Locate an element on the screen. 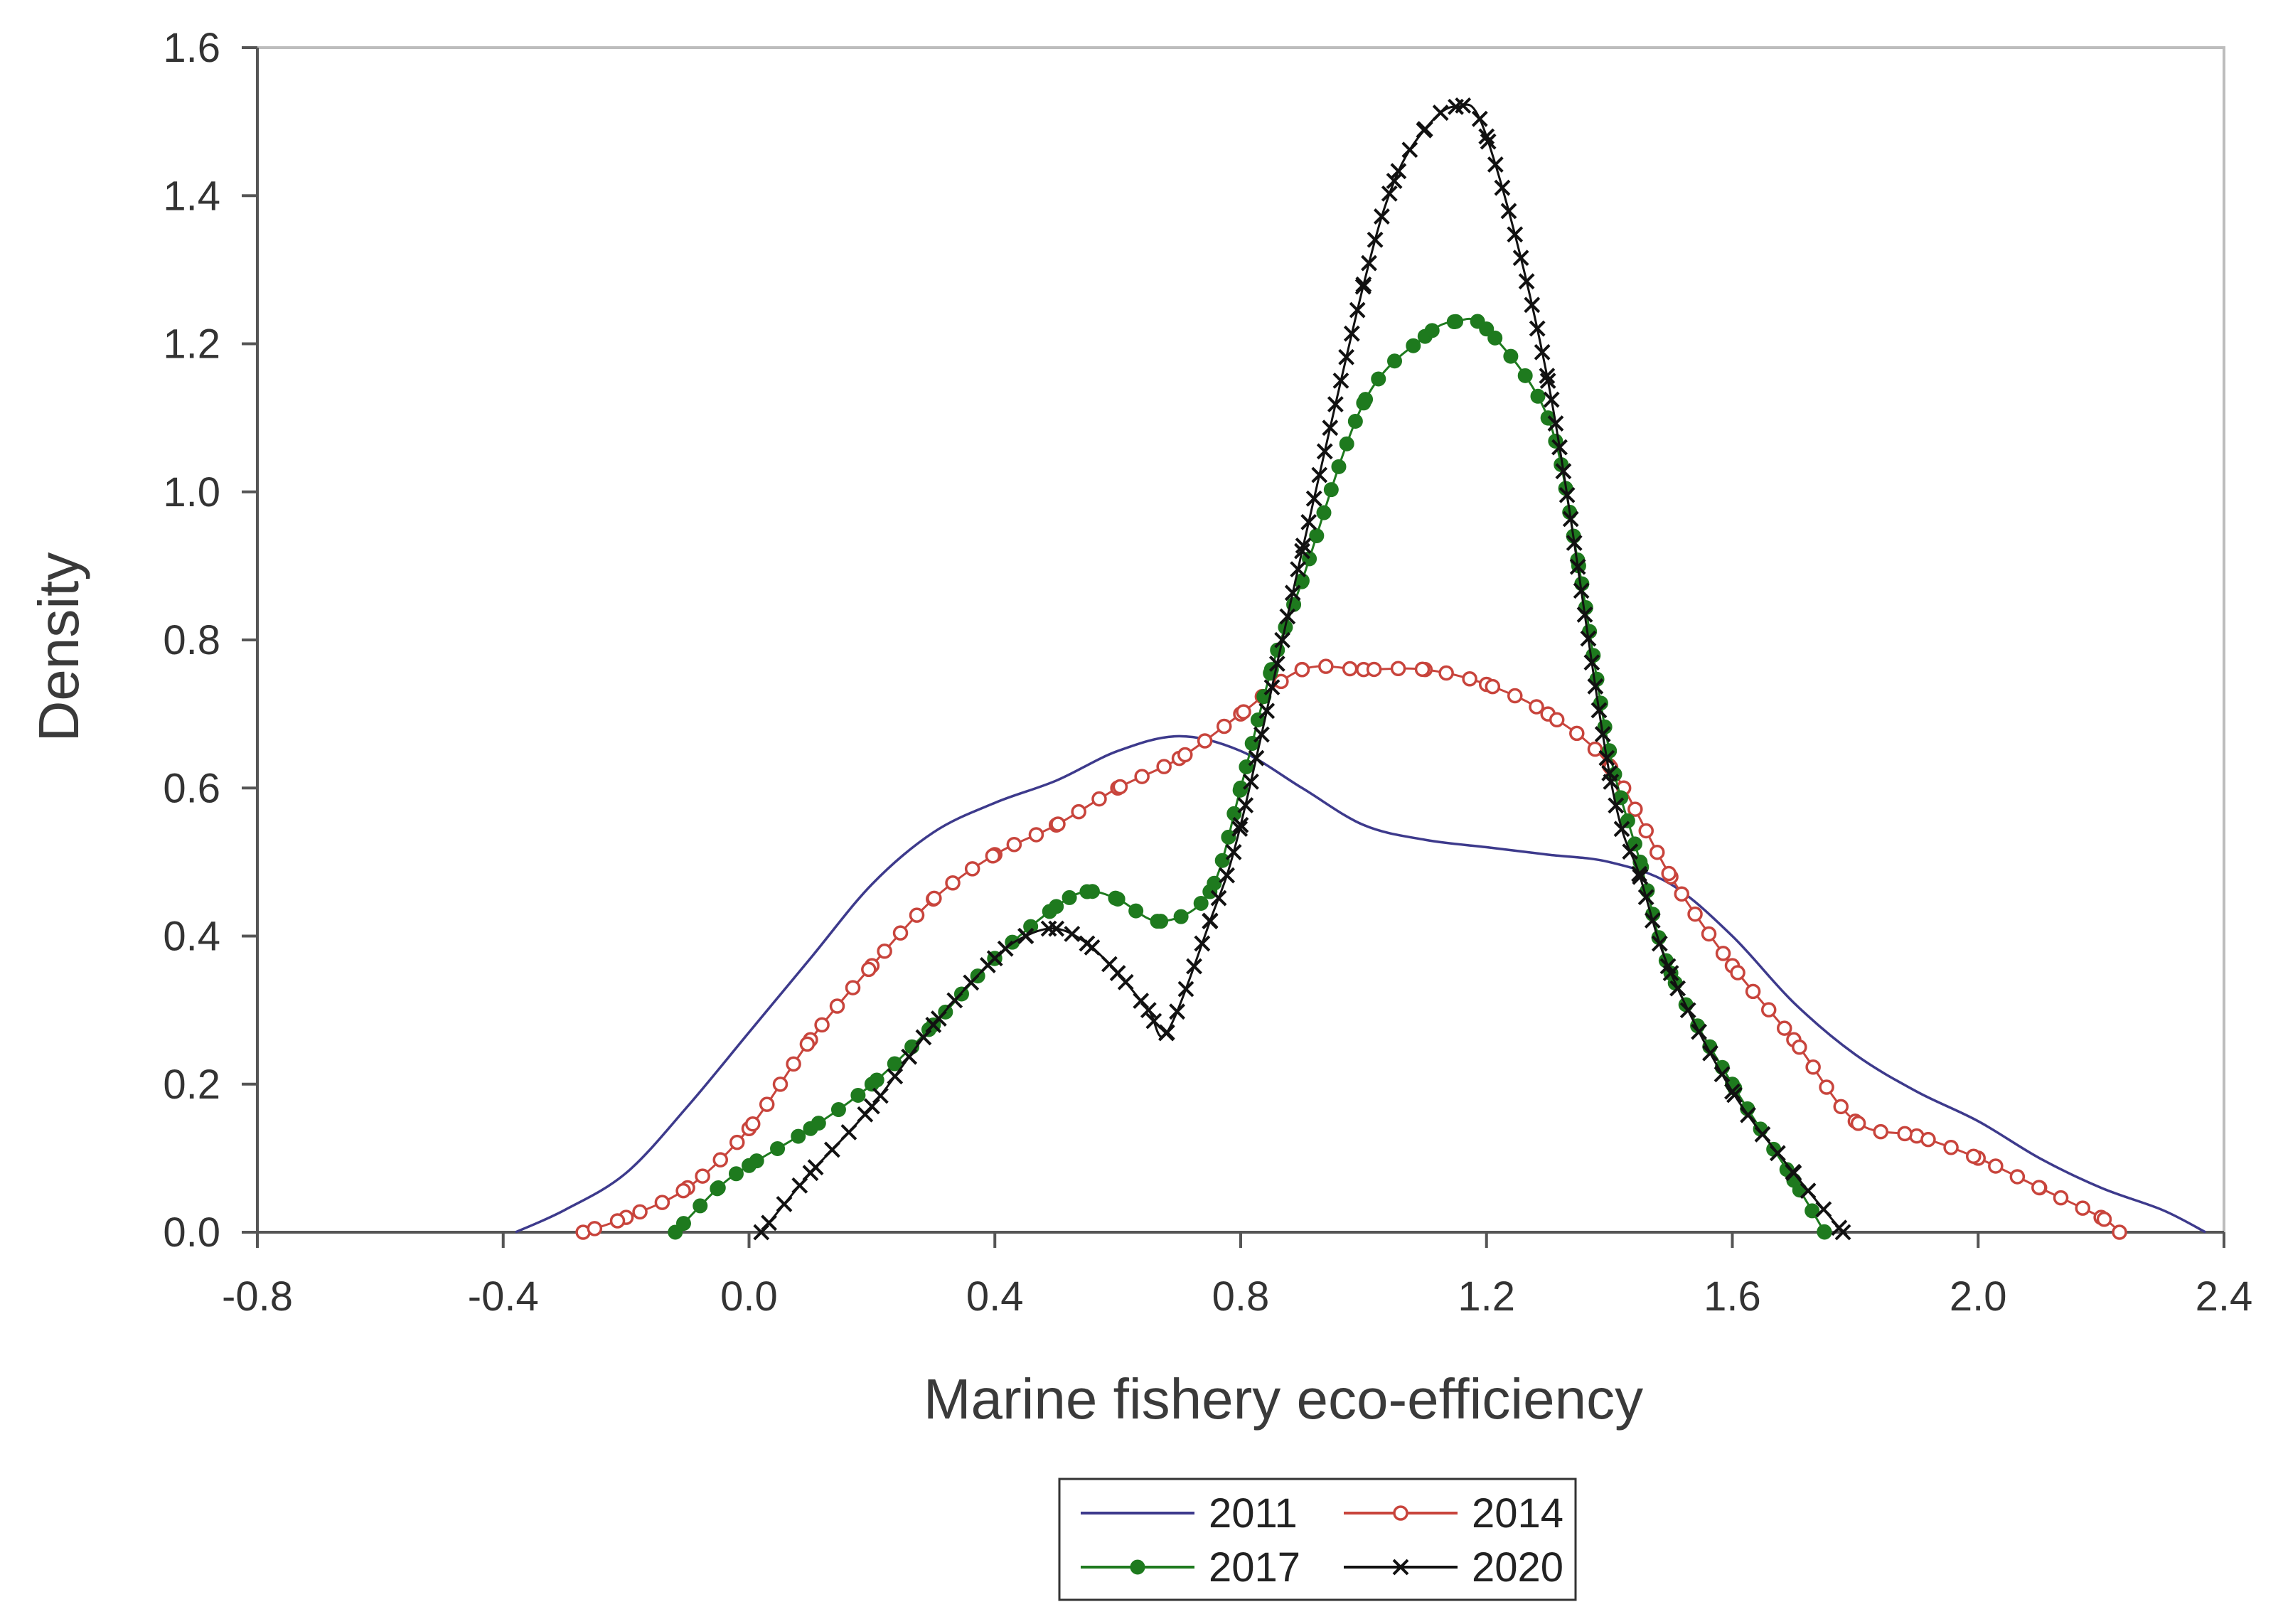 This screenshot has width=2283, height=1624. y-axis: 0.0 0.2 0.4 0.6 0.8 1.0 1.2 1.4 1.6 is located at coordinates (210, 640).